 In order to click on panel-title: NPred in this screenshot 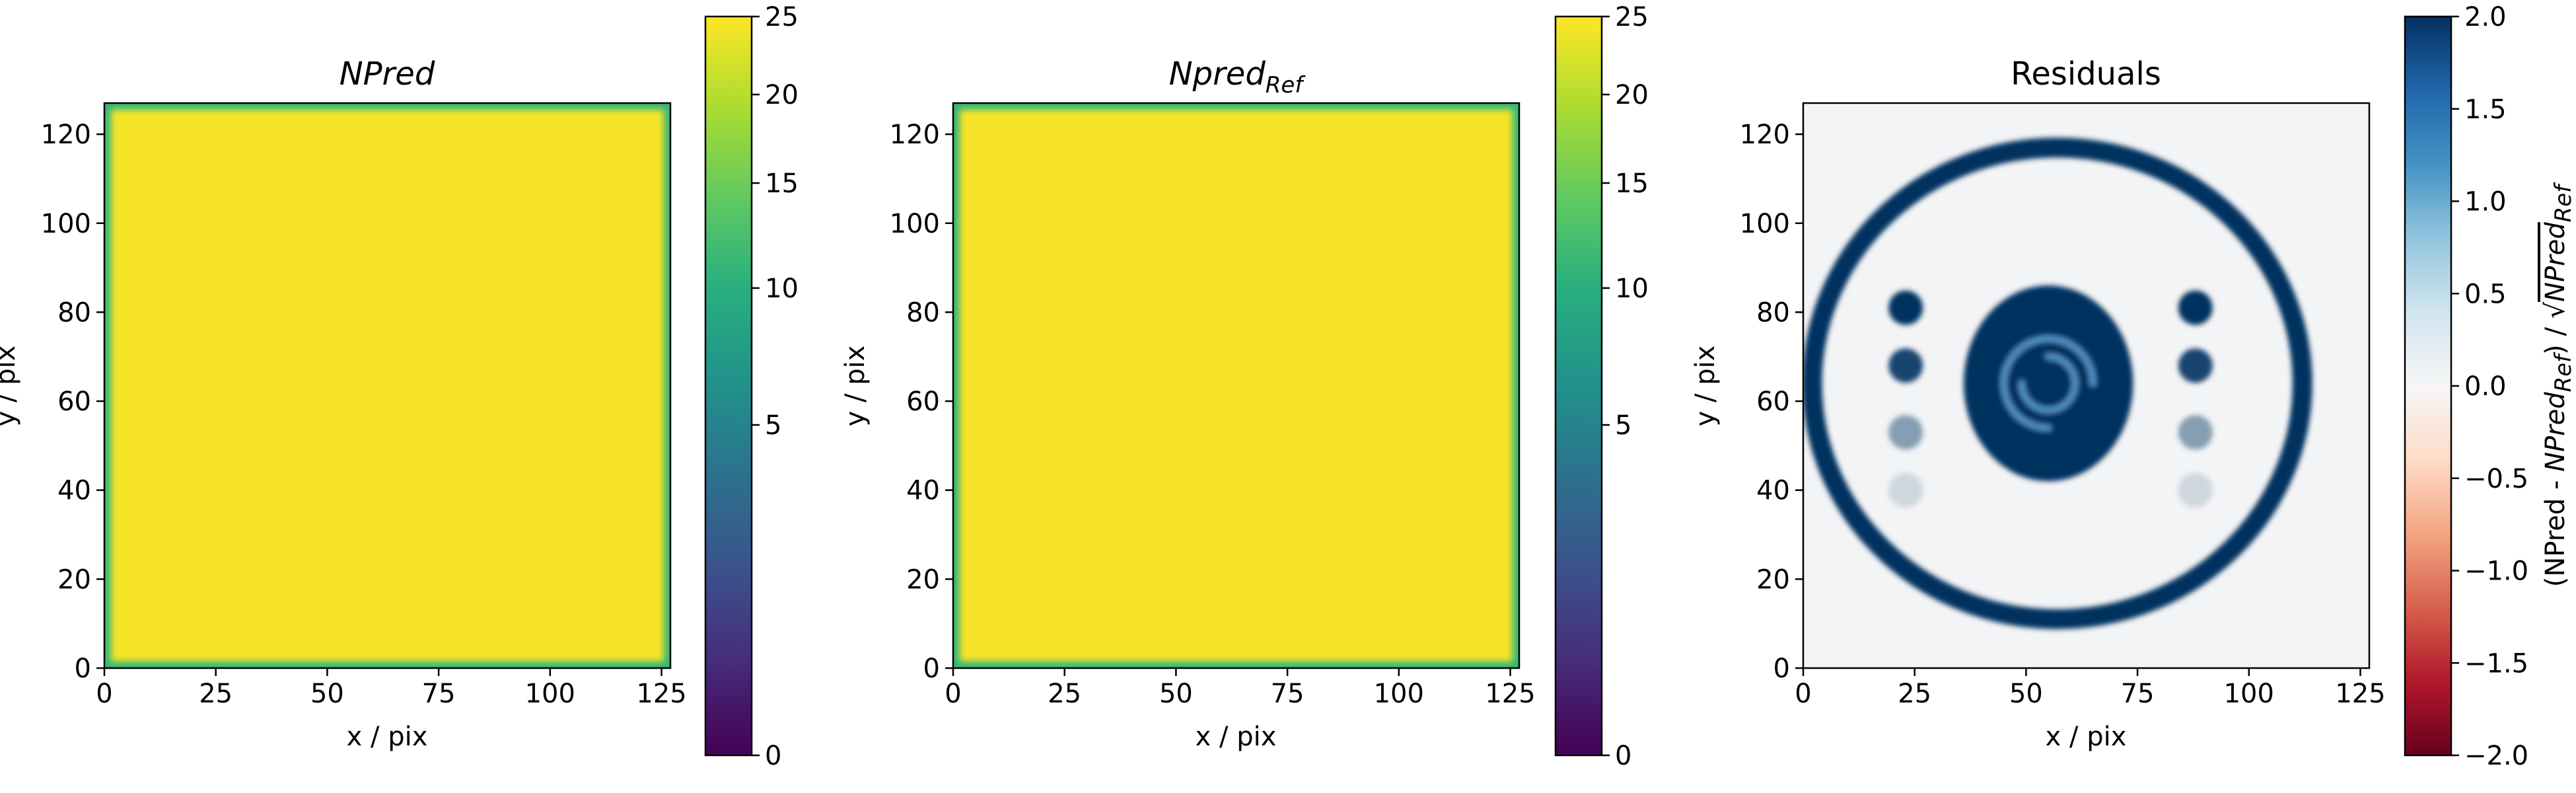, I will do `click(387, 75)`.